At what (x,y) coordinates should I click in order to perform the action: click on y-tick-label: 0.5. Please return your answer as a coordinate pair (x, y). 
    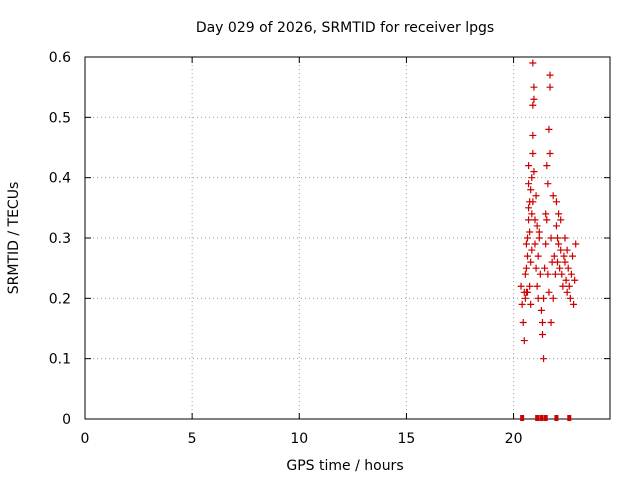
    Looking at the image, I should click on (60, 118).